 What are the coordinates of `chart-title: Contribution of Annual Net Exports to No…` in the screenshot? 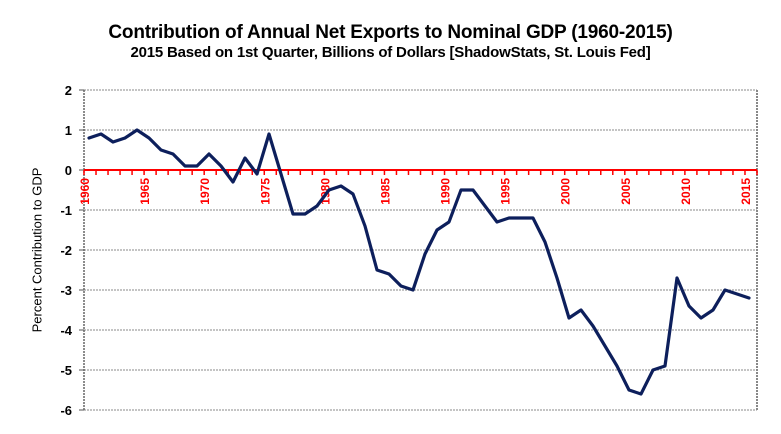 It's located at (390, 32).